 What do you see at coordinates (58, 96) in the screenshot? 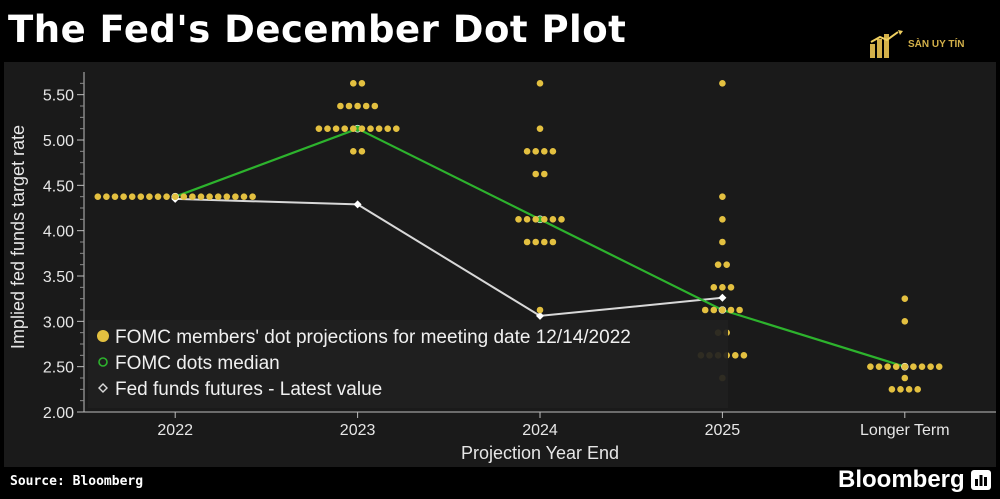
I see `y-tick-label: 5.50` at bounding box center [58, 96].